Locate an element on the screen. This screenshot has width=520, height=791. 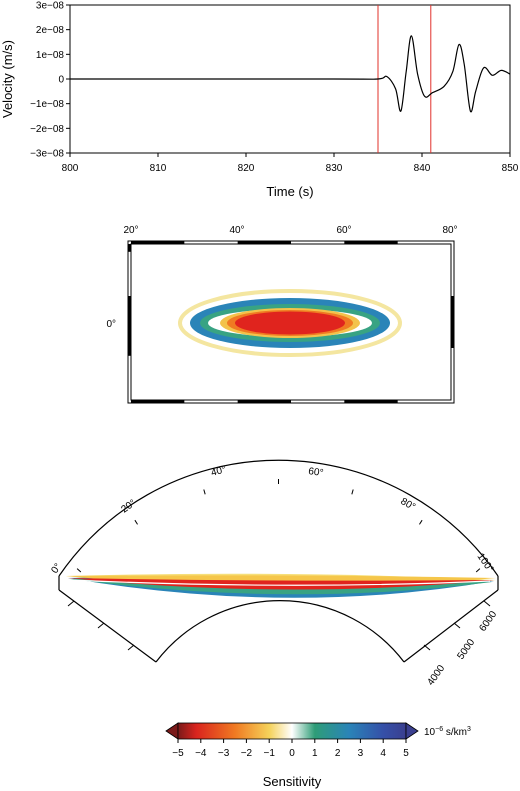
x-tick-label: 850 is located at coordinates (510, 168).